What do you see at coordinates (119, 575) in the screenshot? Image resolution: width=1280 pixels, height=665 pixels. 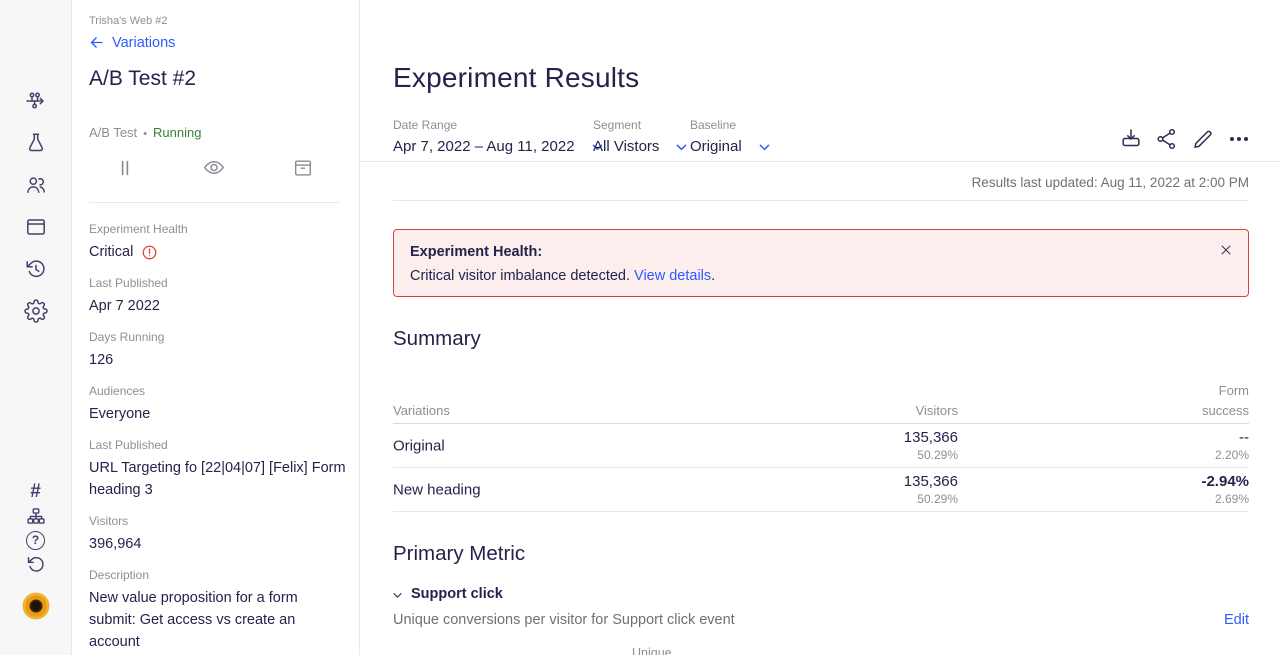 I see `field-label: Description` at bounding box center [119, 575].